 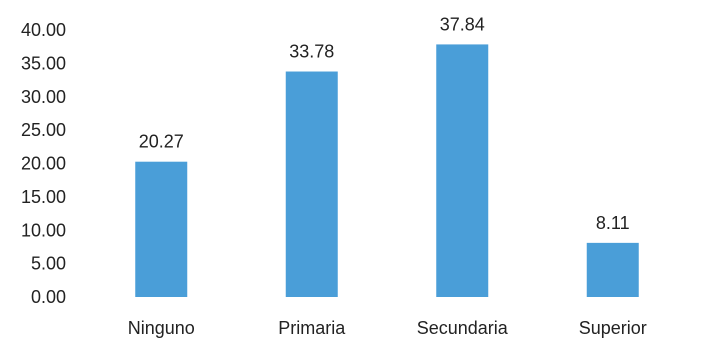 What do you see at coordinates (43, 230) in the screenshot?
I see `y-tick-label: 10.00` at bounding box center [43, 230].